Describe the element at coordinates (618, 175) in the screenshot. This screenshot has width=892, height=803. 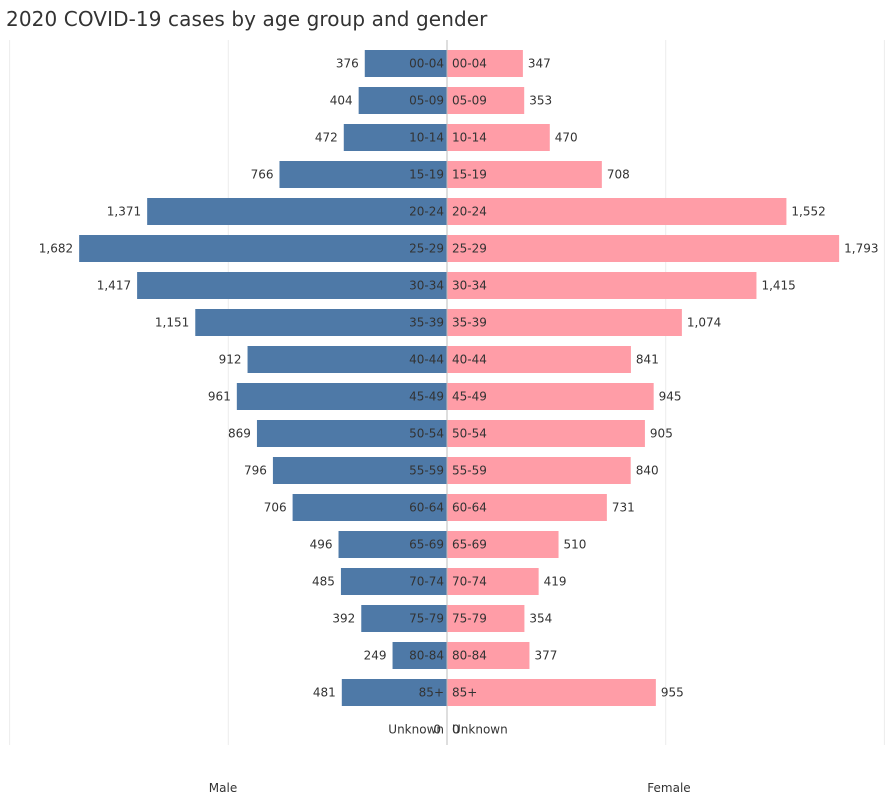
I see `data-label-female: 708` at that location.